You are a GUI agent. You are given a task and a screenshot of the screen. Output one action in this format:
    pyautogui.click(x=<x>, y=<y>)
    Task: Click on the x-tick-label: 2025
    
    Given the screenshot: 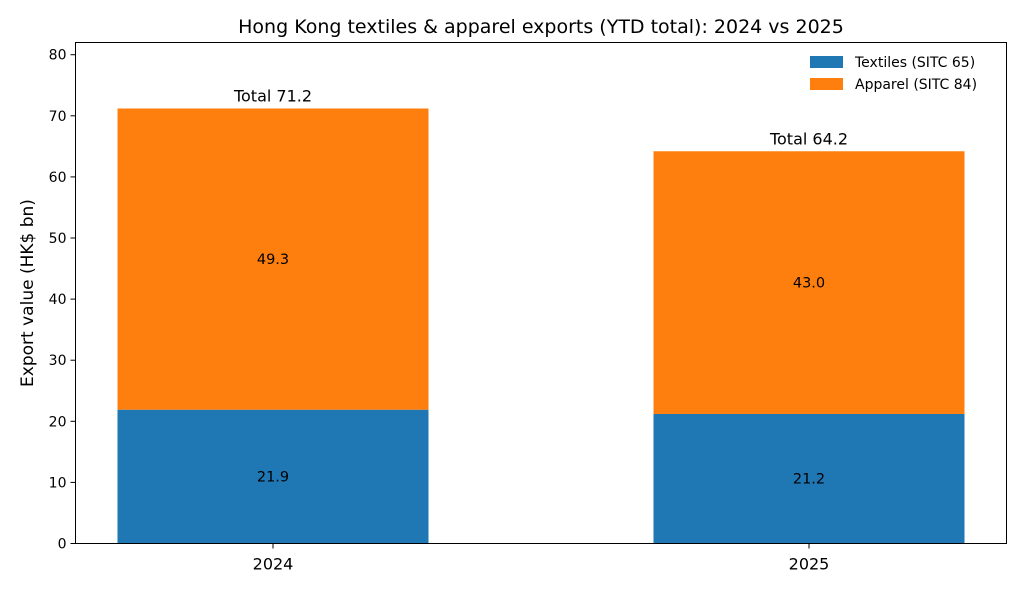 What is the action you would take?
    pyautogui.click(x=809, y=564)
    